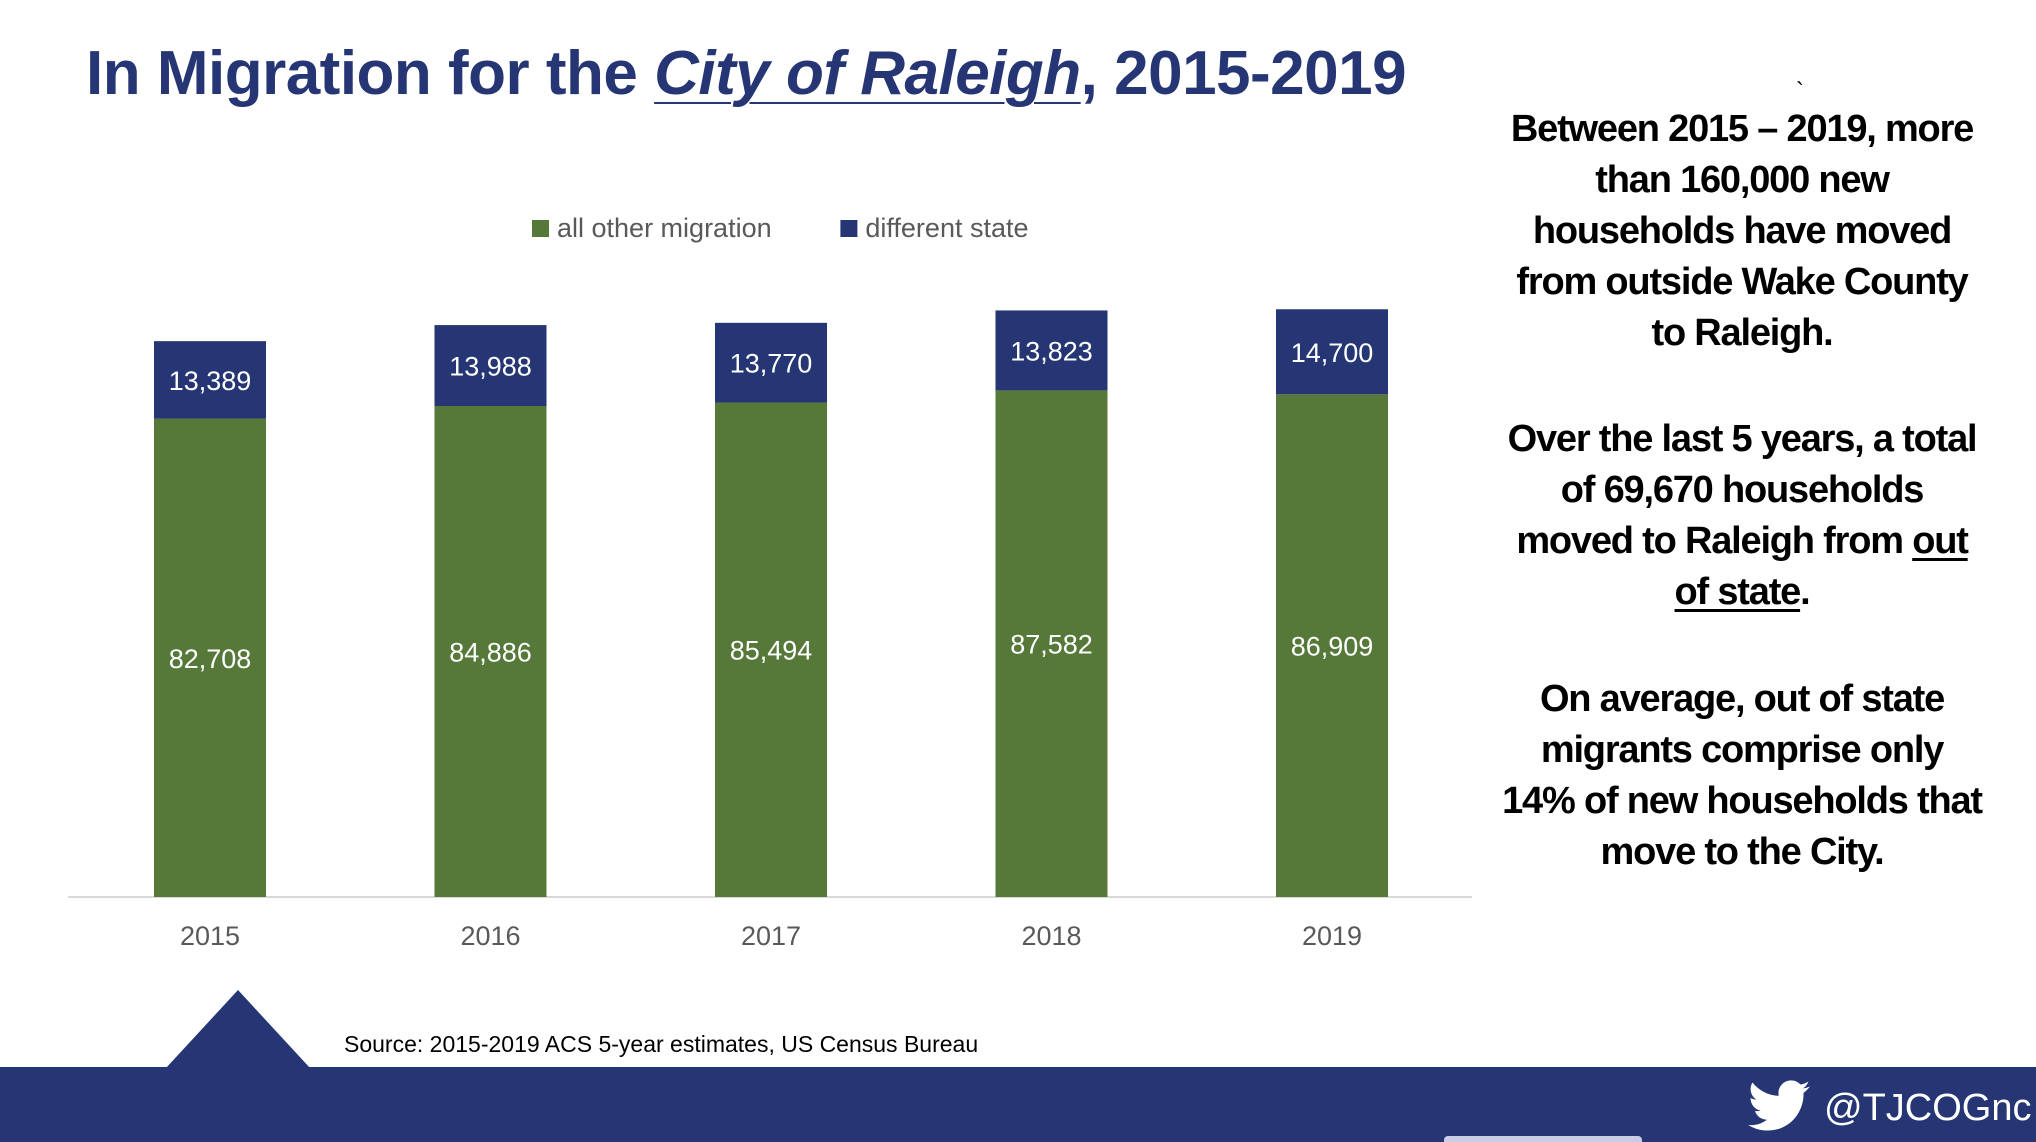  Describe the element at coordinates (946, 228) in the screenshot. I see `legend-label-2: different state` at that location.